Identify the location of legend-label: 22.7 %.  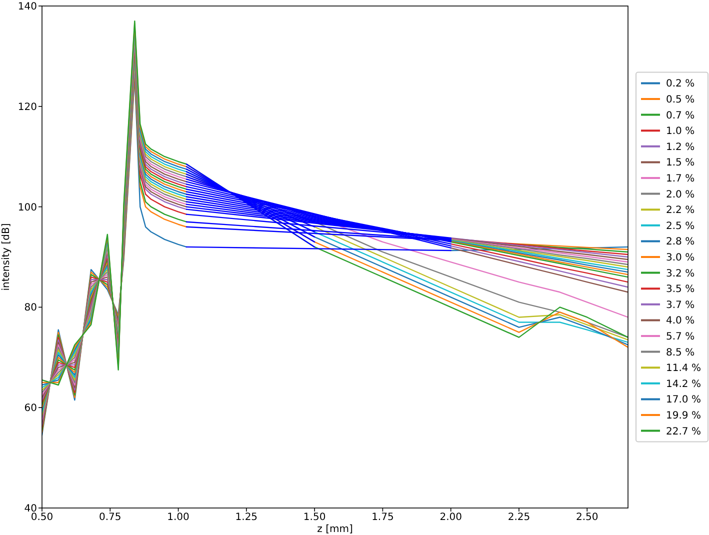
(683, 432).